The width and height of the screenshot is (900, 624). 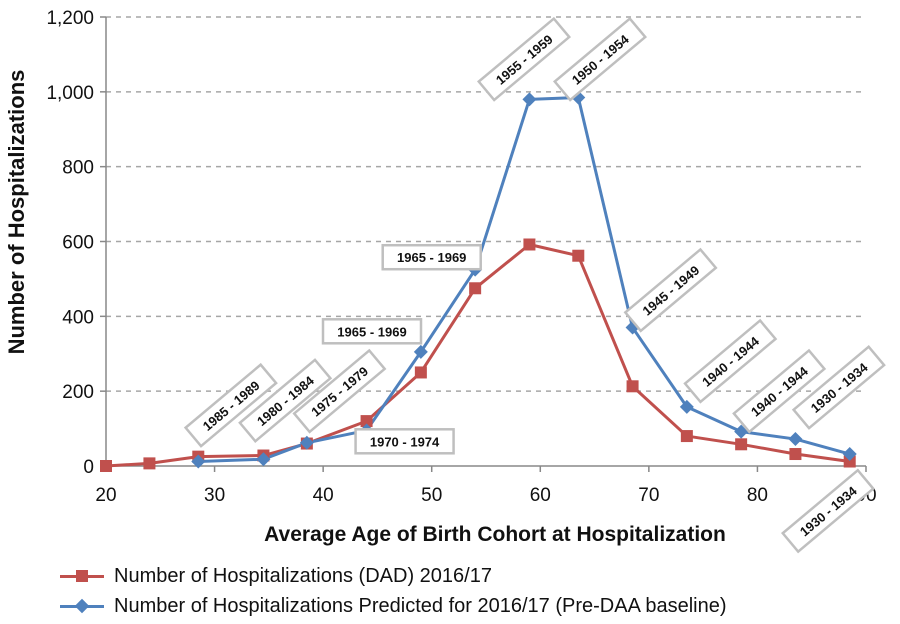 I want to click on cohort-label-text: 1930 - 1934, so click(x=828, y=511).